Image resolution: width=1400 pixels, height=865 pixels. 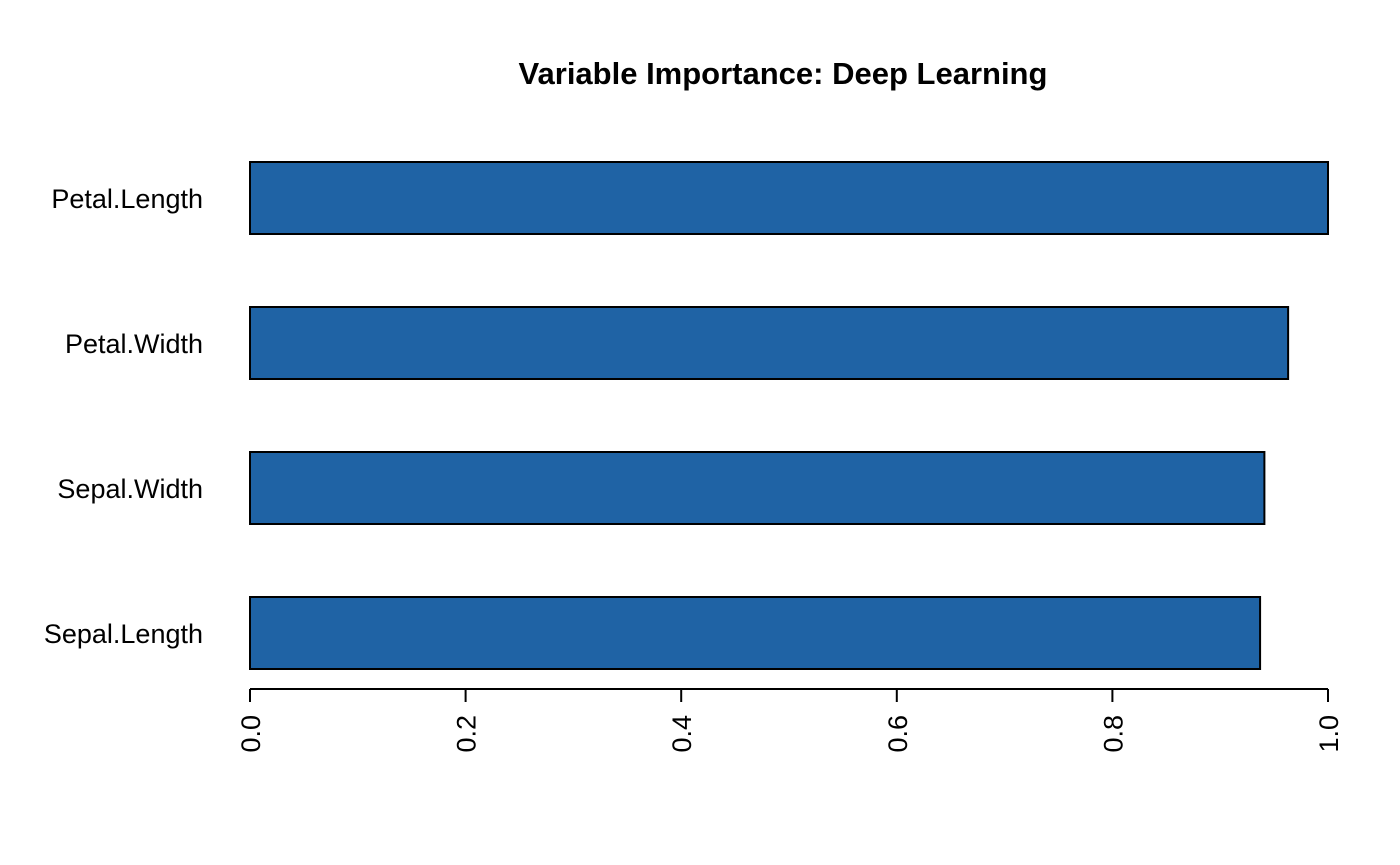 I want to click on bar-sepal-length, so click(x=755, y=633).